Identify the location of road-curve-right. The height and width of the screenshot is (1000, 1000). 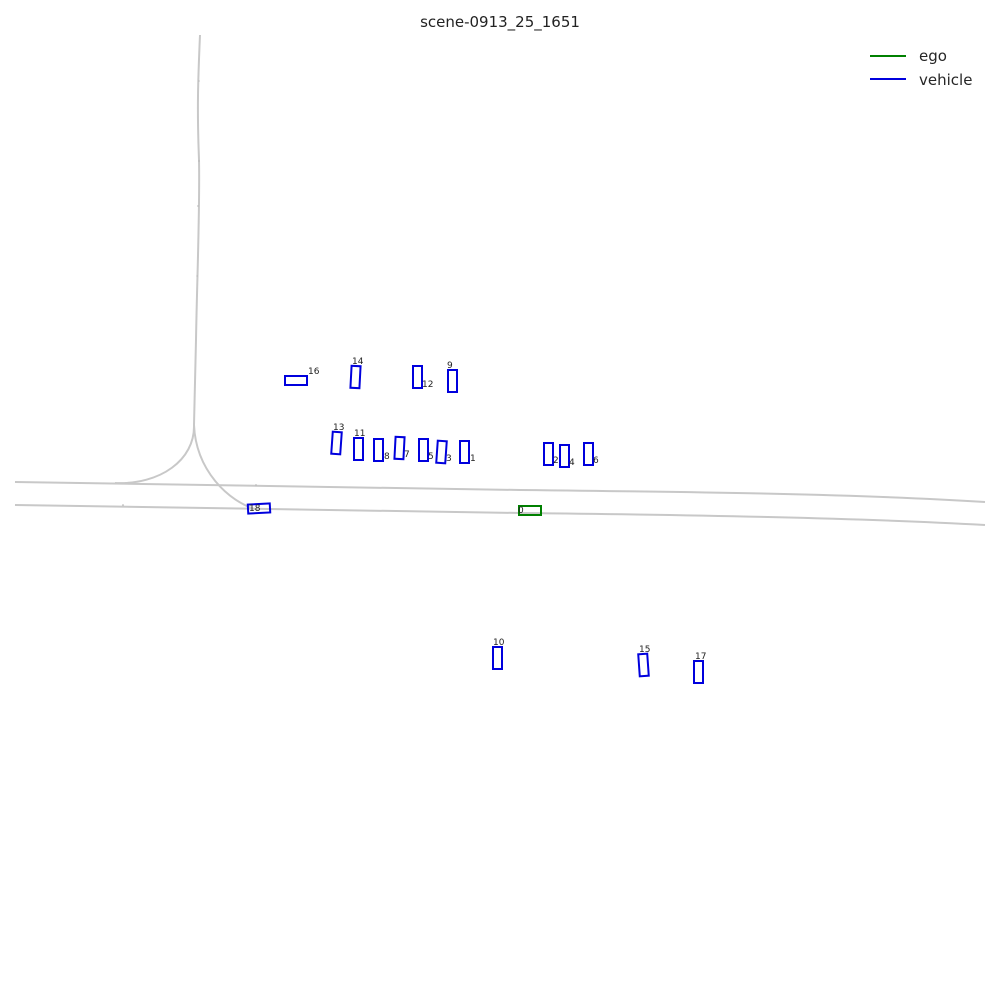
(226, 467).